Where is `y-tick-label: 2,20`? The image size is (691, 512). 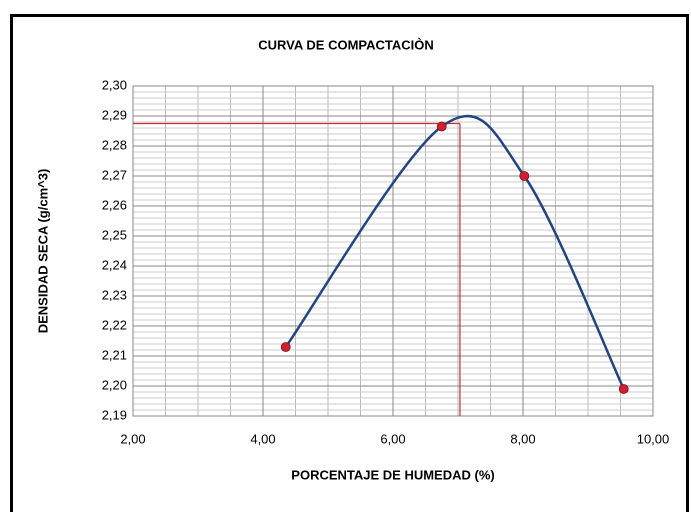
y-tick-label: 2,20 is located at coordinates (114, 384).